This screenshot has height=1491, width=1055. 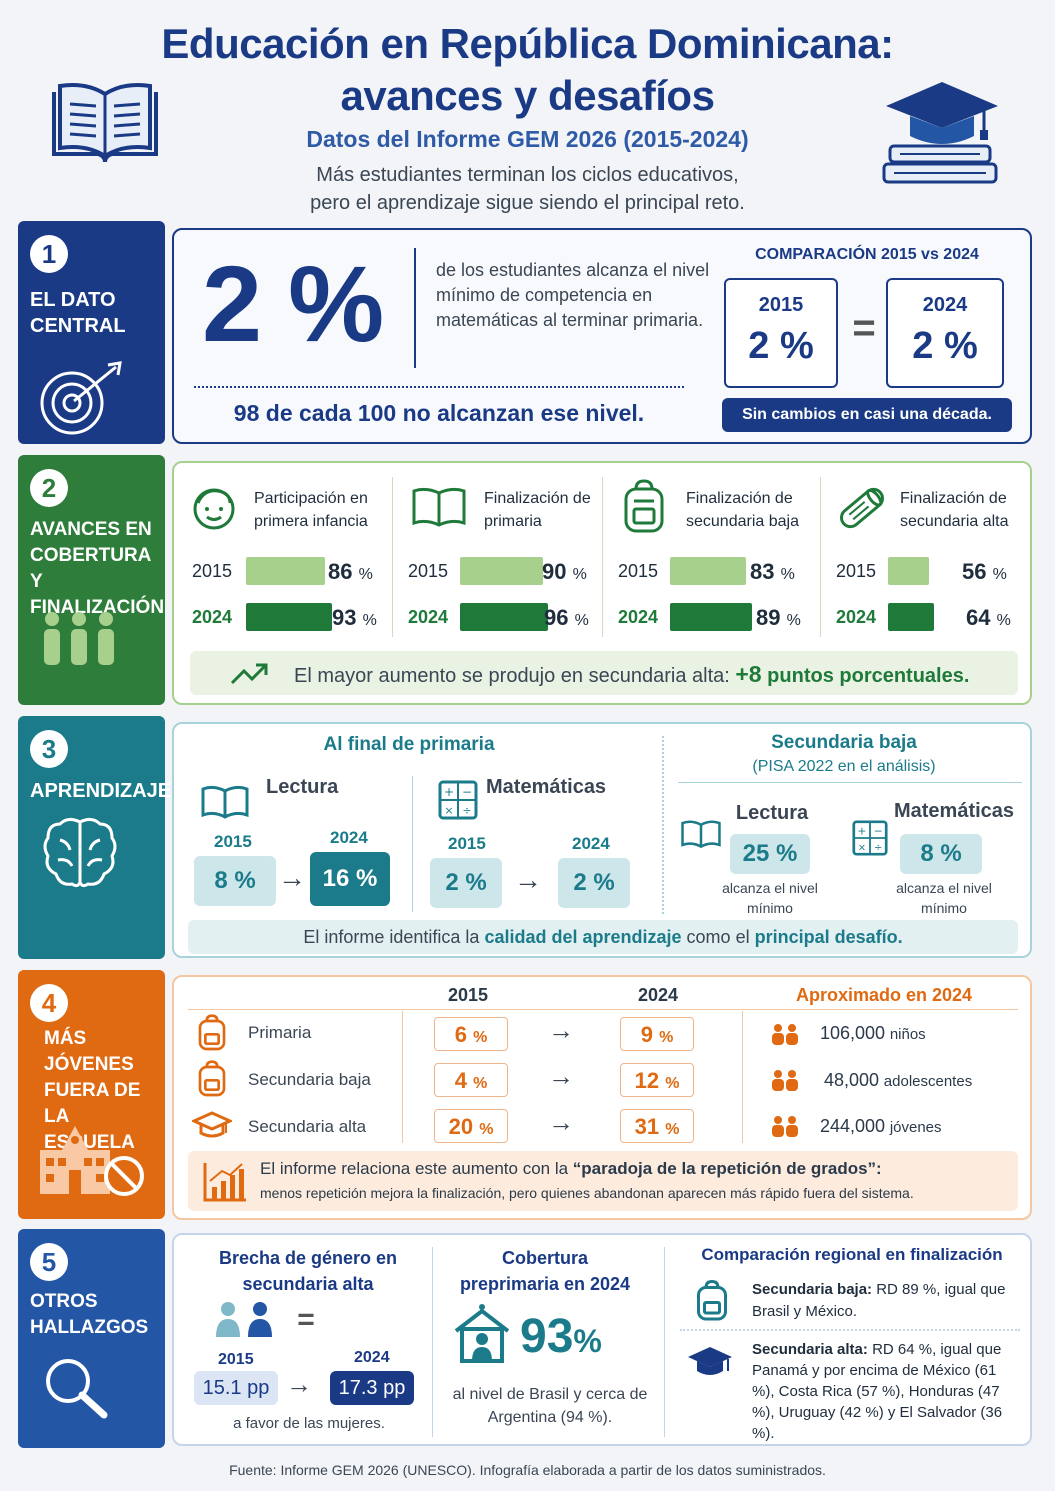 I want to click on comparison-value: 2 %, so click(x=945, y=346).